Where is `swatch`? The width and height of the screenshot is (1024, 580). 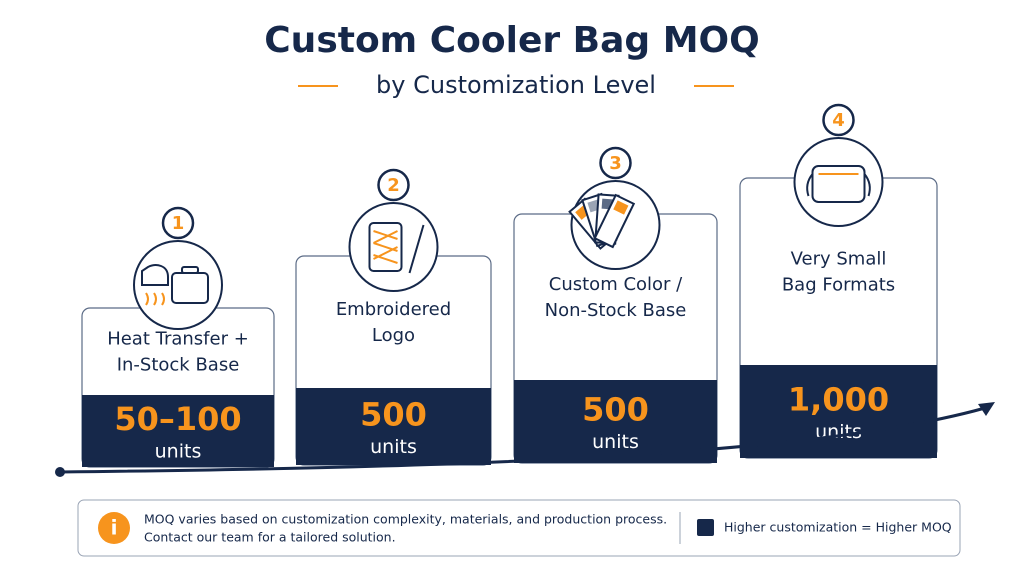 swatch is located at coordinates (621, 207).